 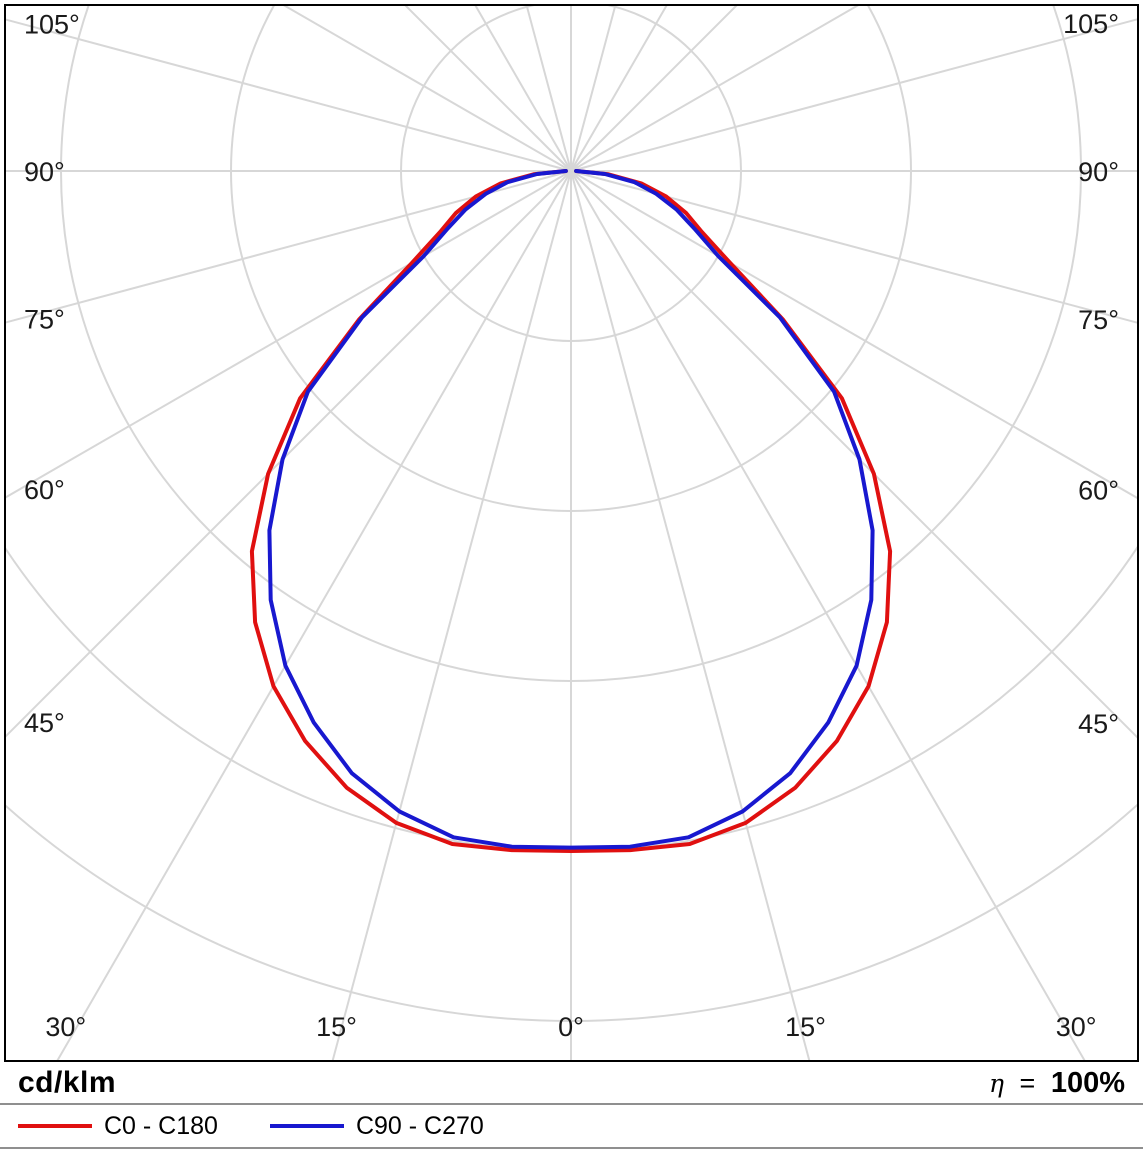 What do you see at coordinates (1027, 1083) in the screenshot?
I see `eta-equals: =` at bounding box center [1027, 1083].